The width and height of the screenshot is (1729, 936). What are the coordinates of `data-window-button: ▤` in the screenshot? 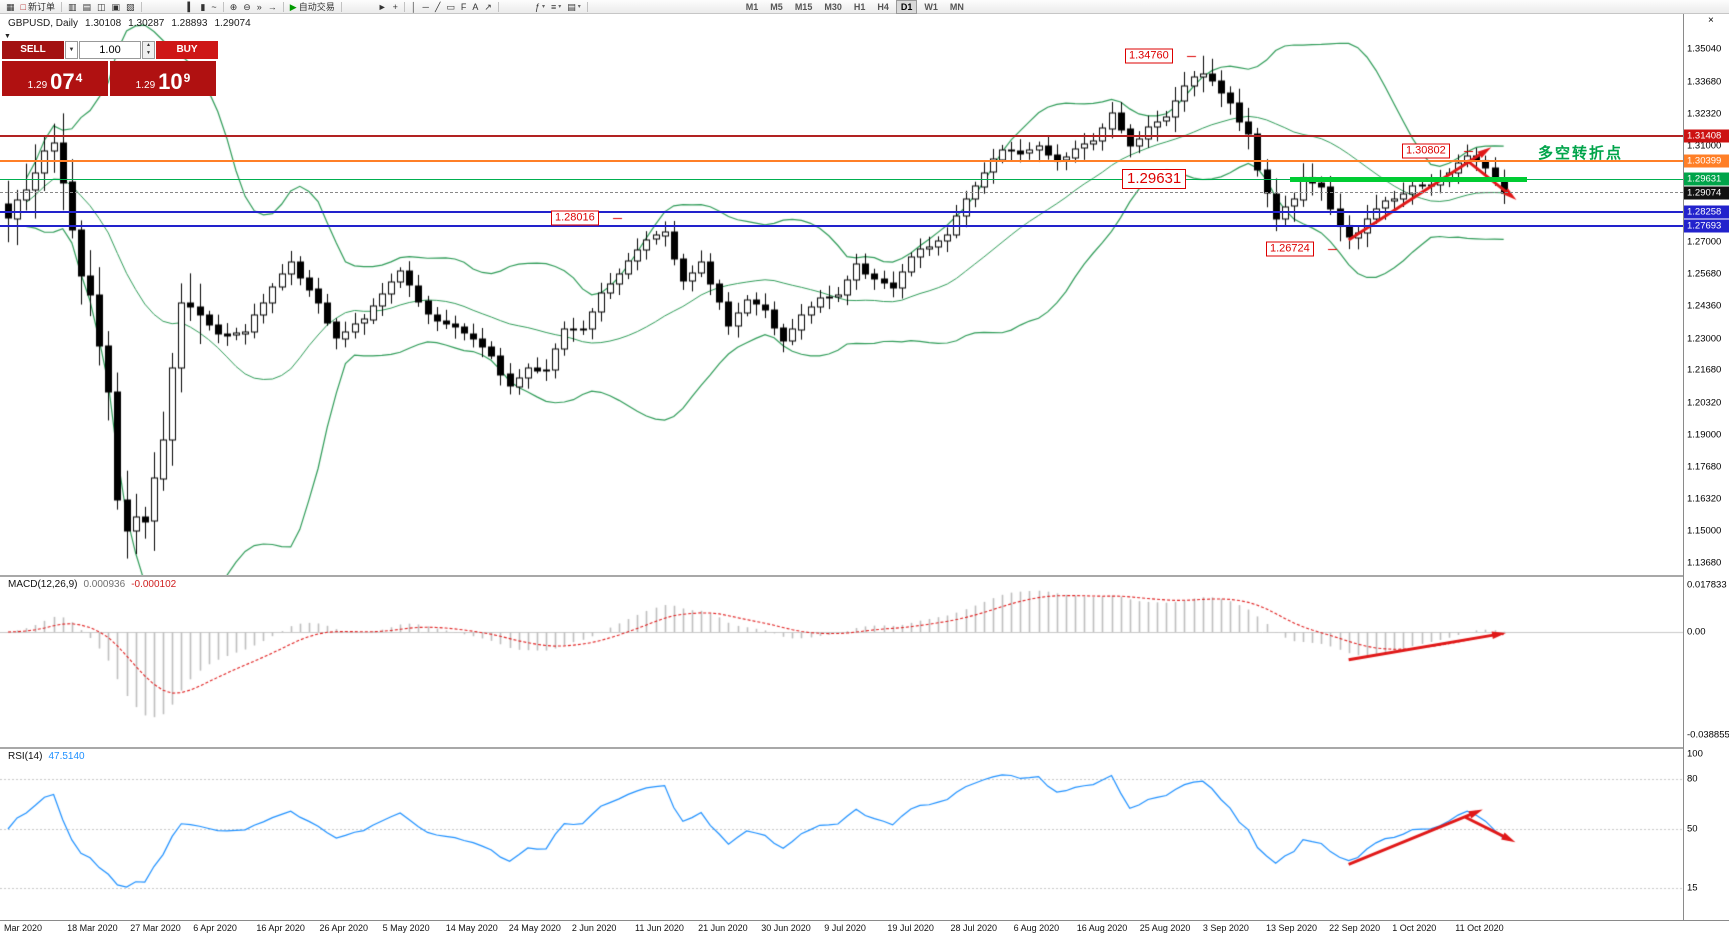 It's located at (86, 7).